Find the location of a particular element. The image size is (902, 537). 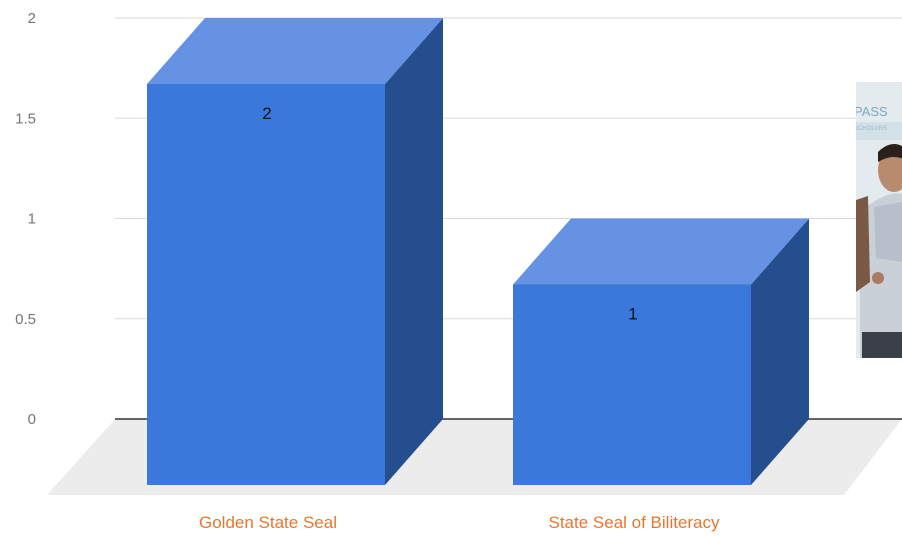

y-tick-label: 1 is located at coordinates (32, 219).